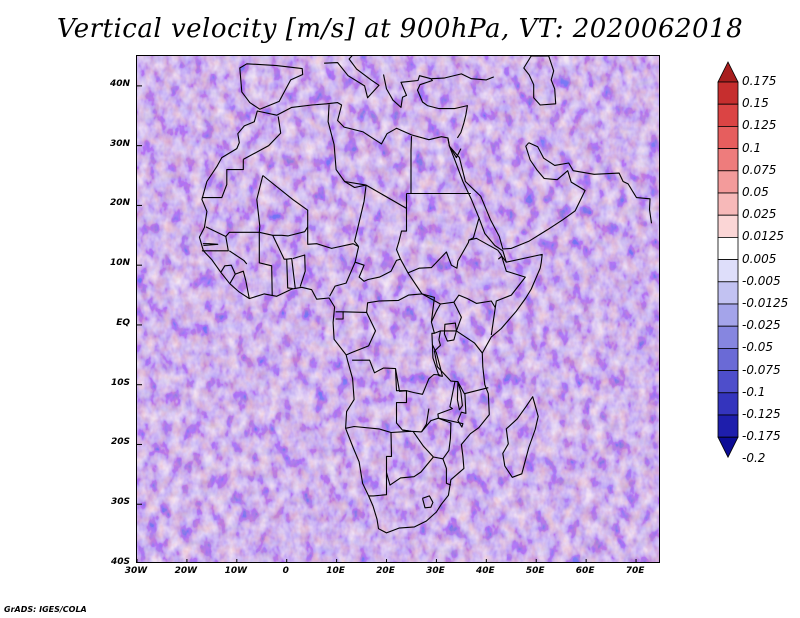 This screenshot has height=618, width=800. What do you see at coordinates (437, 360) in the screenshot?
I see `lake-tanganyika` at bounding box center [437, 360].